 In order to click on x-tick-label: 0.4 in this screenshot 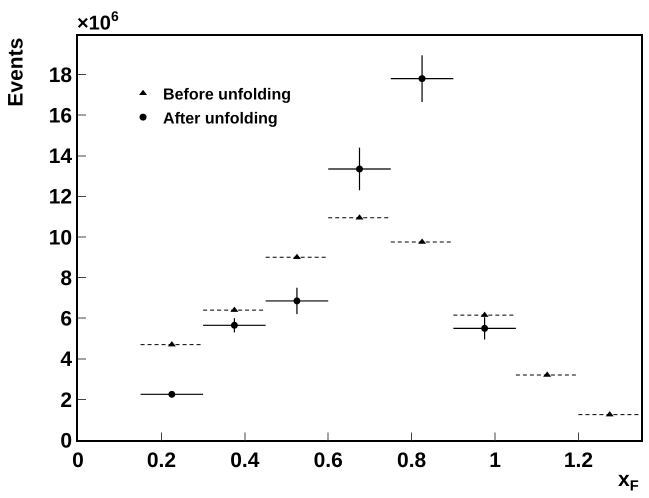, I will do `click(245, 460)`.